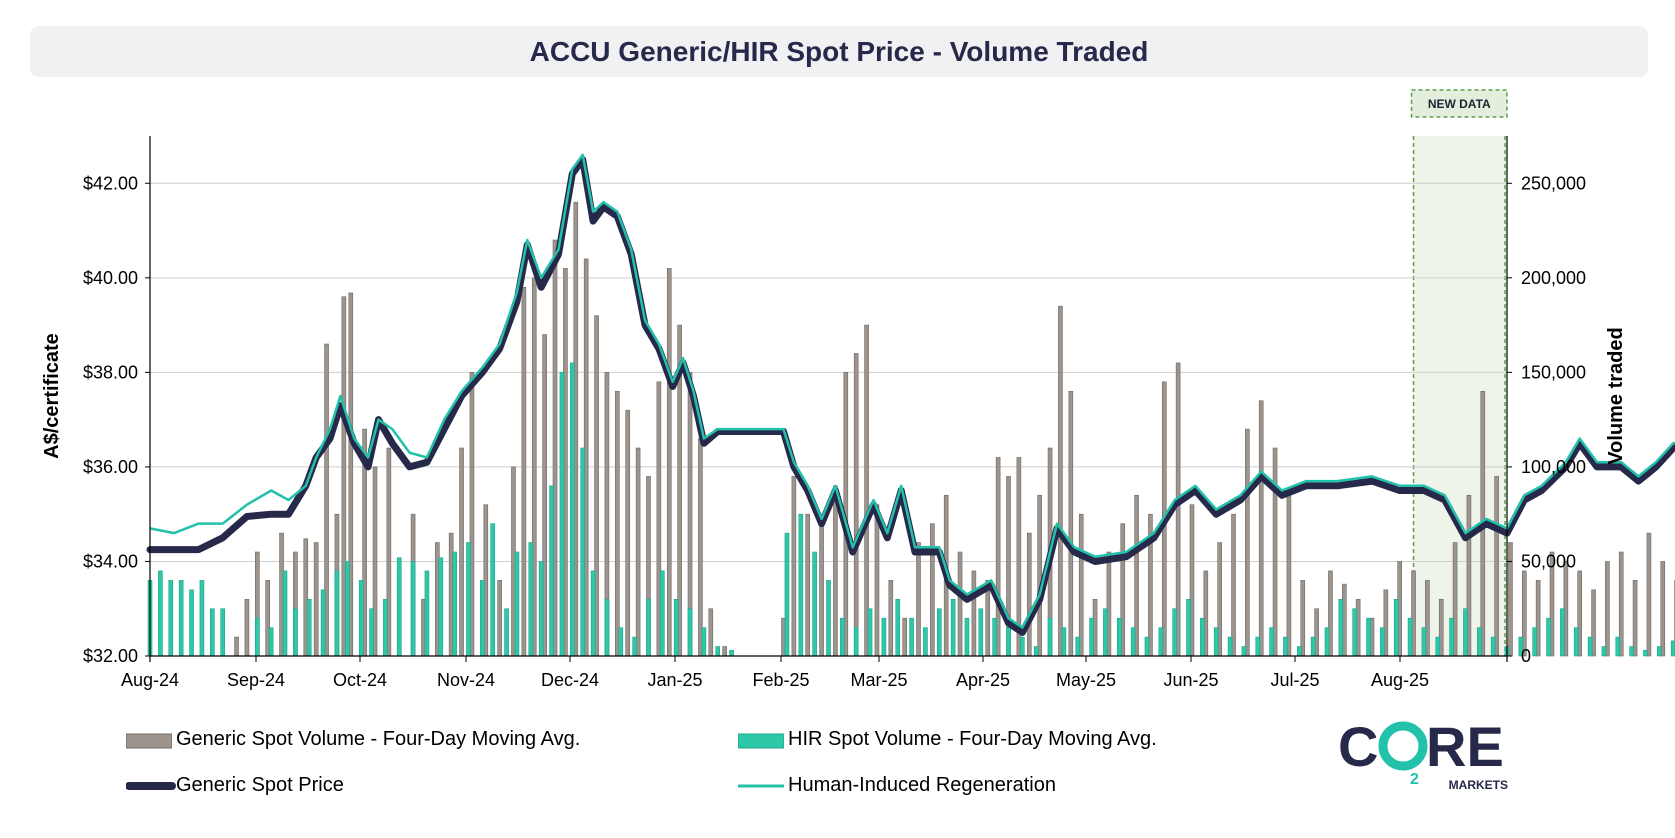  I want to click on x-tick-label: Feb-25, so click(780, 680).